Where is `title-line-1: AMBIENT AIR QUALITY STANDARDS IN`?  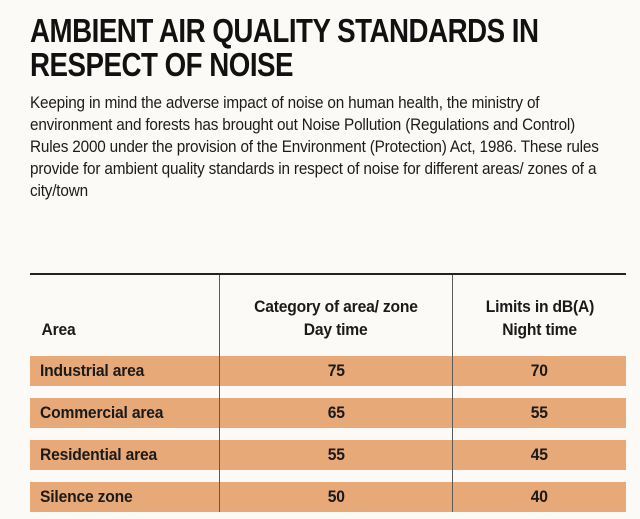 title-line-1: AMBIENT AIR QUALITY STANDARDS IN is located at coordinates (284, 30).